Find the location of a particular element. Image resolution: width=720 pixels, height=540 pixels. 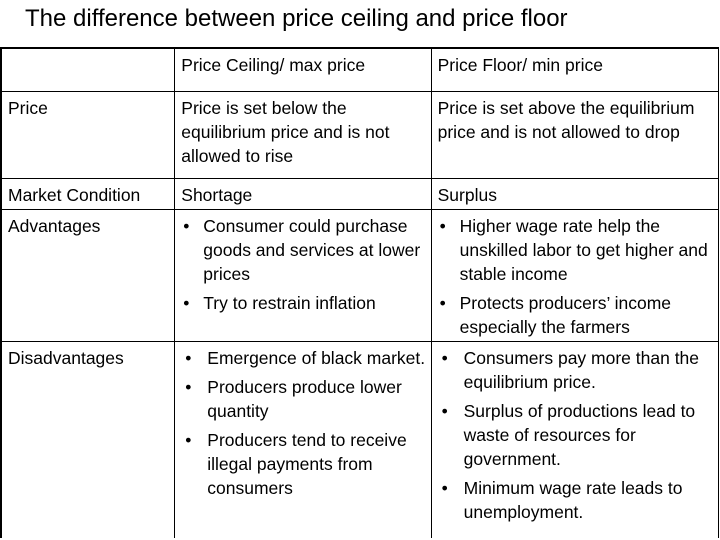

header-cell-empty is located at coordinates (88, 69).